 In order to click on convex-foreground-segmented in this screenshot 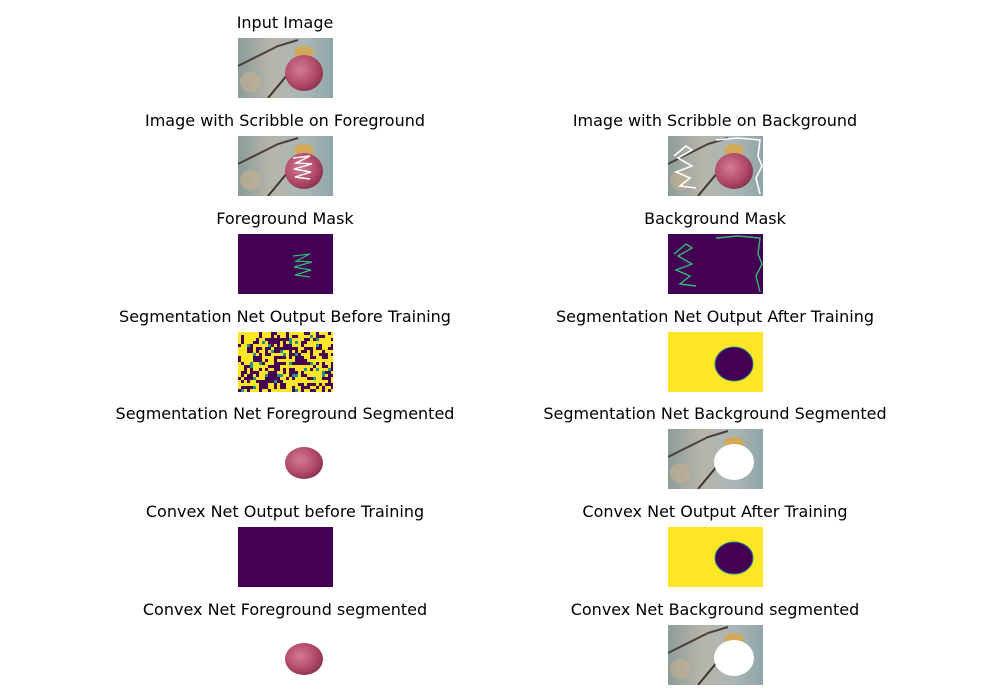, I will do `click(285, 655)`.